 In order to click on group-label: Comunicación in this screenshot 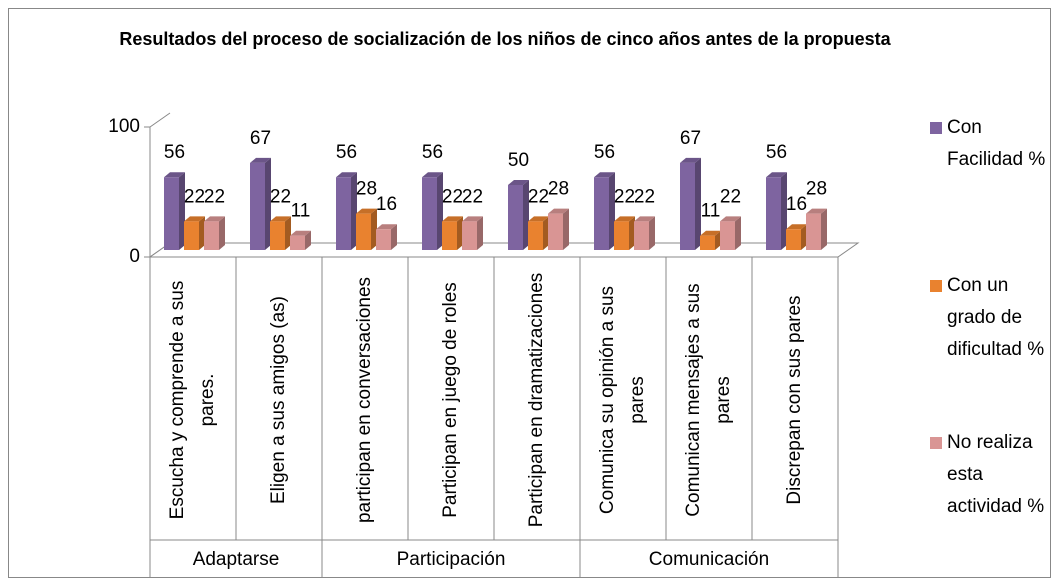, I will do `click(709, 559)`.